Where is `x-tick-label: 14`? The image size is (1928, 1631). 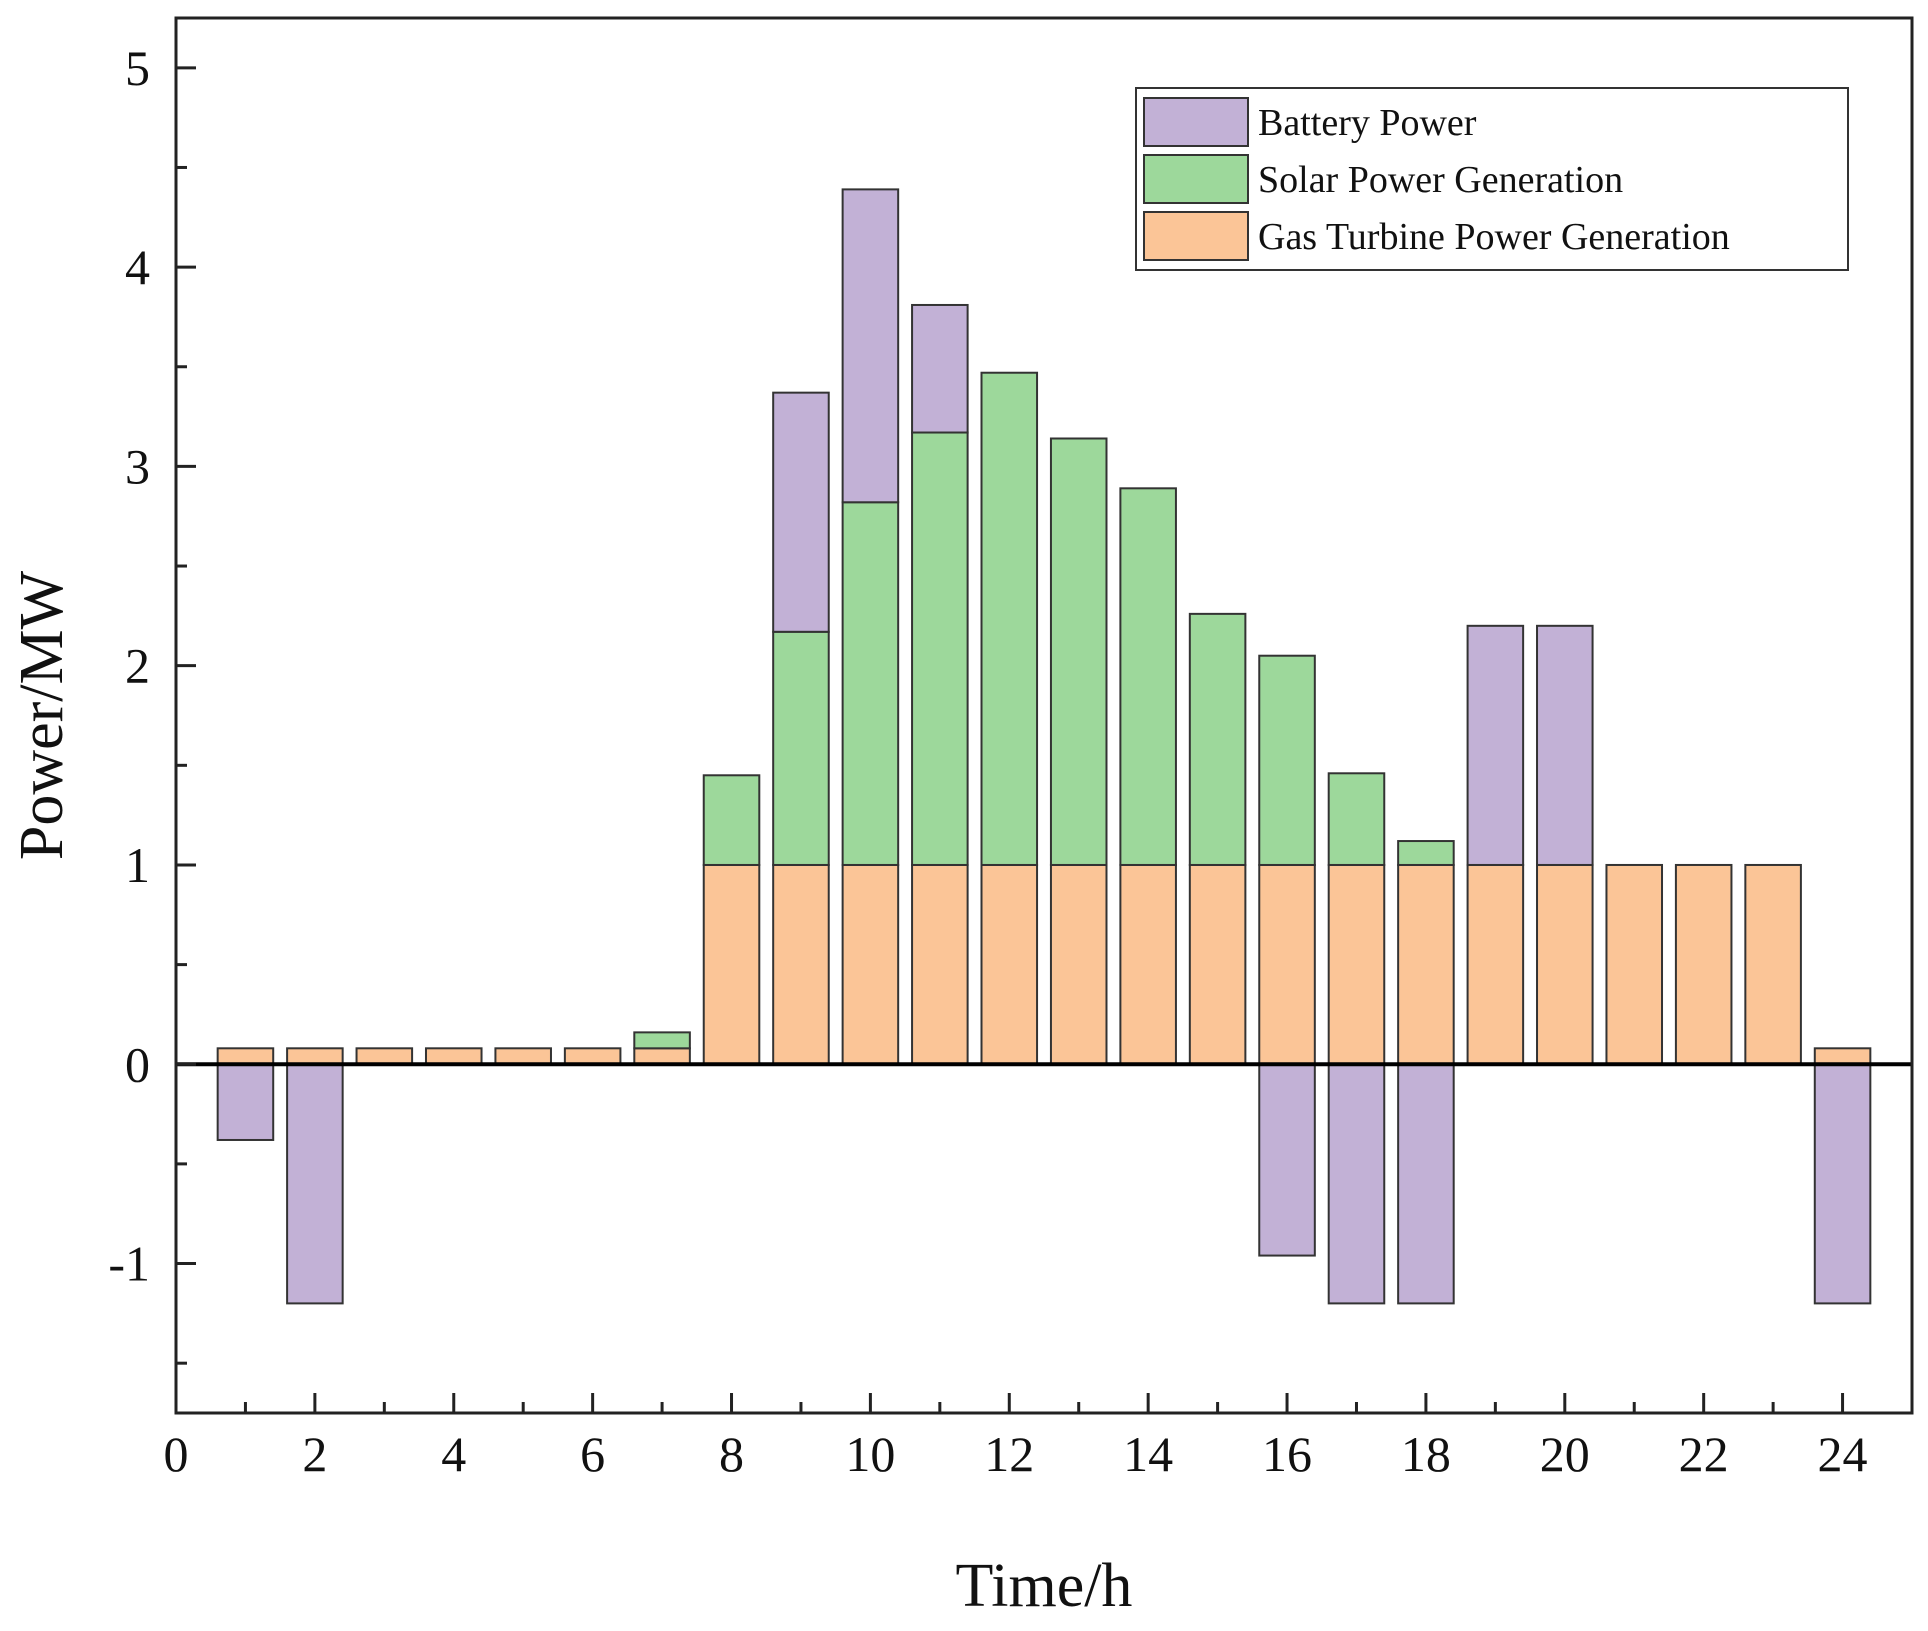 x-tick-label: 14 is located at coordinates (1148, 1454).